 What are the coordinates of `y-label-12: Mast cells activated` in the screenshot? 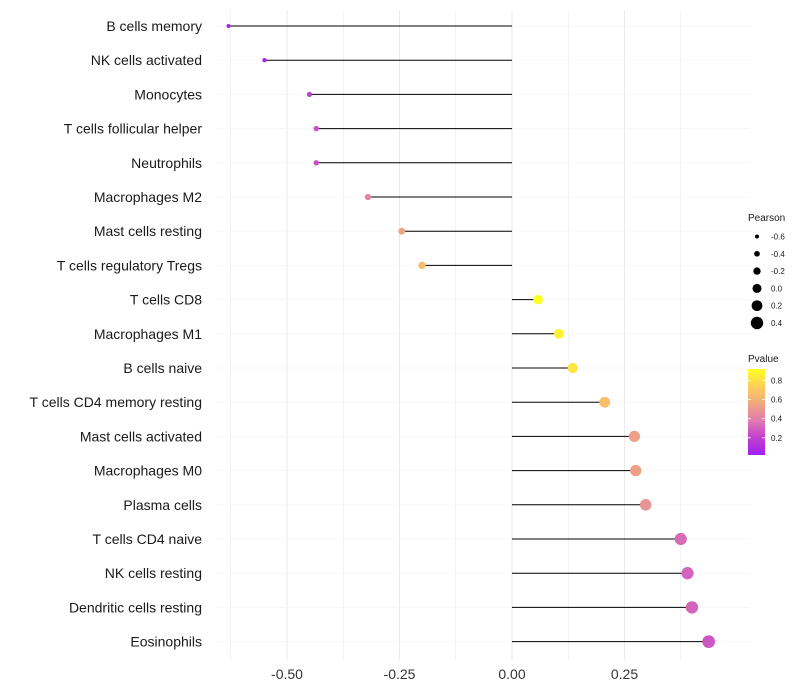 It's located at (141, 436).